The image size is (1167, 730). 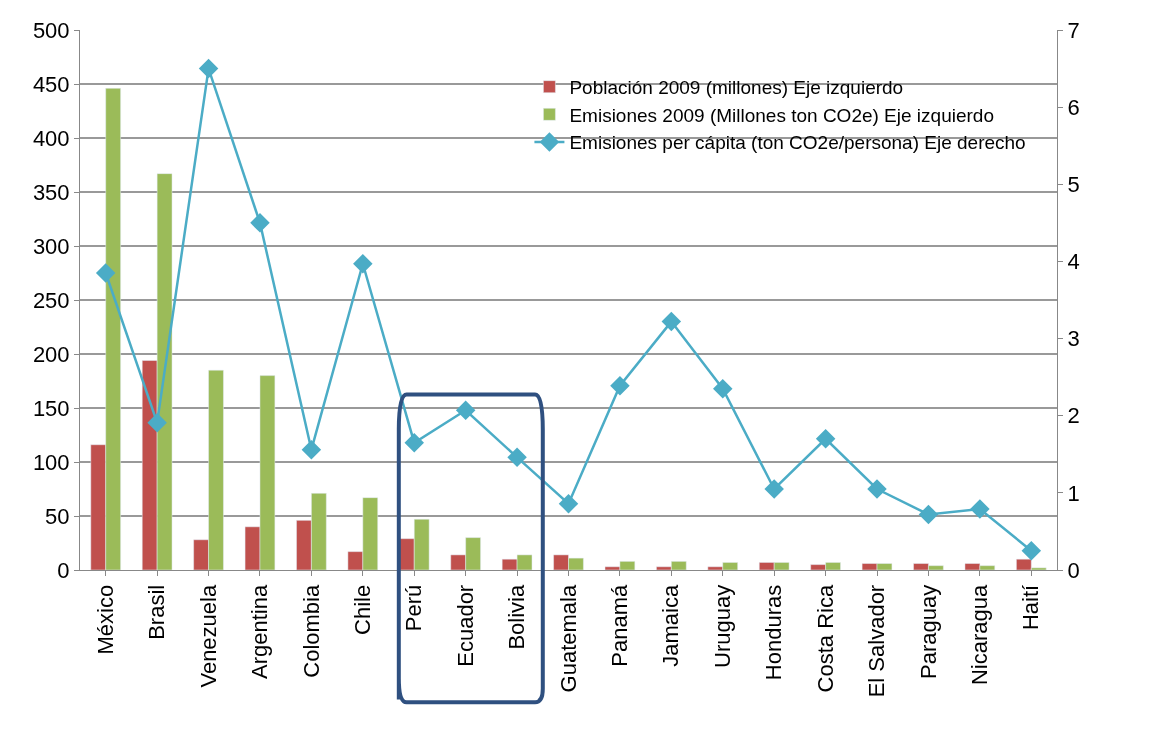 I want to click on x-tick-label: El Salvador, so click(x=877, y=641).